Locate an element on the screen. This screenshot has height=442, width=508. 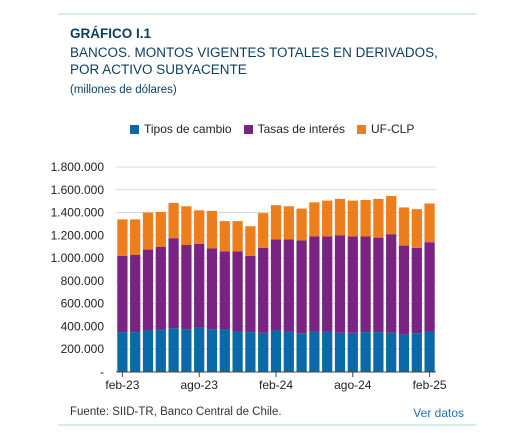
legend-label-tasas-de-interes: Tasas de interés is located at coordinates (301, 129).